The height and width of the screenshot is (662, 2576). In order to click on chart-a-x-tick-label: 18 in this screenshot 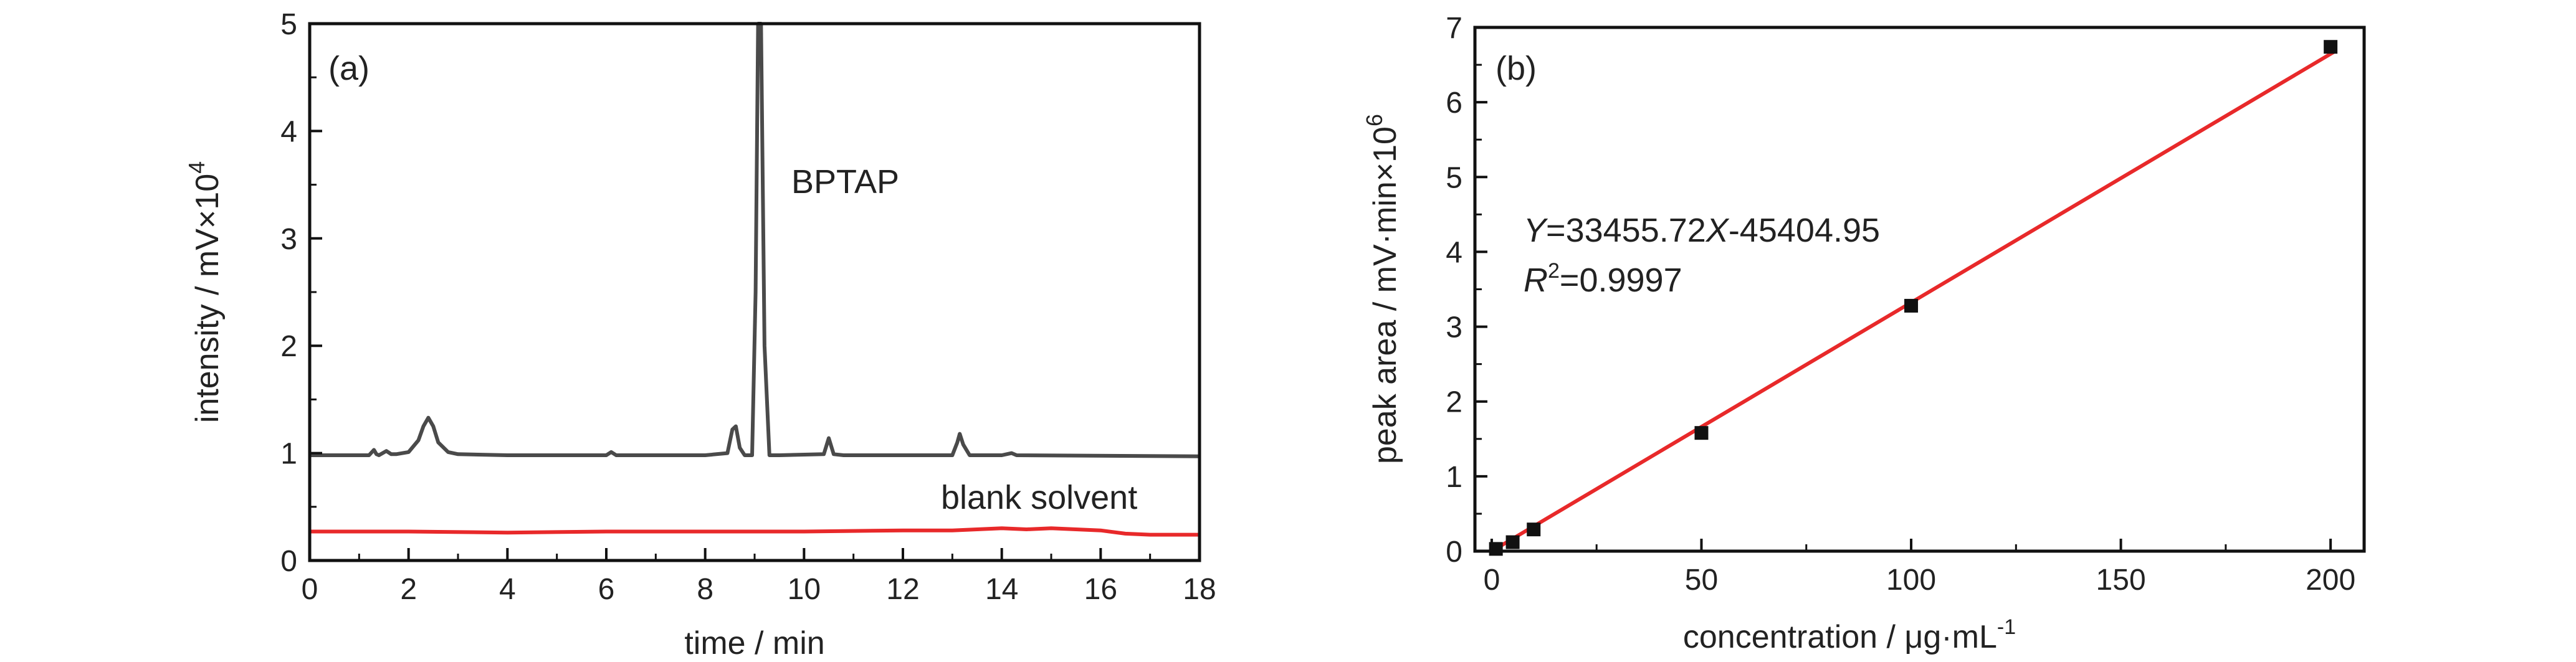, I will do `click(1199, 589)`.